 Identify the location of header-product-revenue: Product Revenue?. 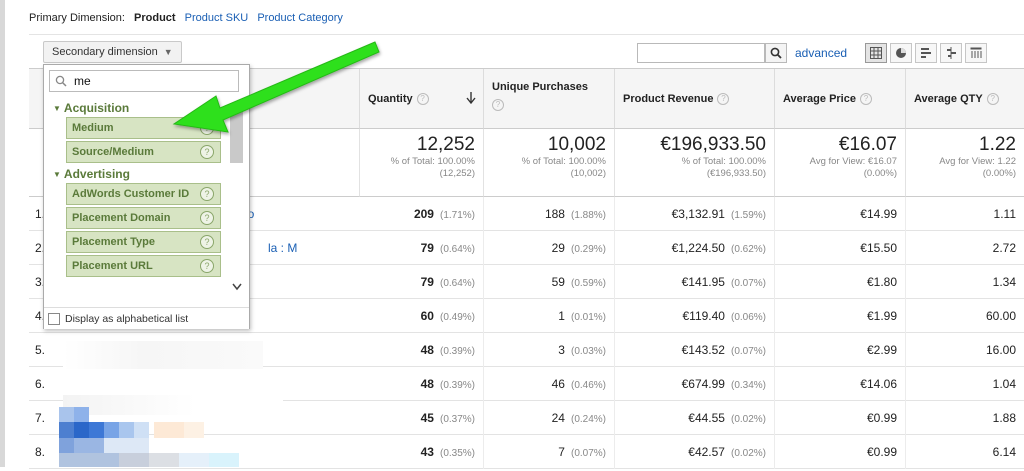
(695, 99).